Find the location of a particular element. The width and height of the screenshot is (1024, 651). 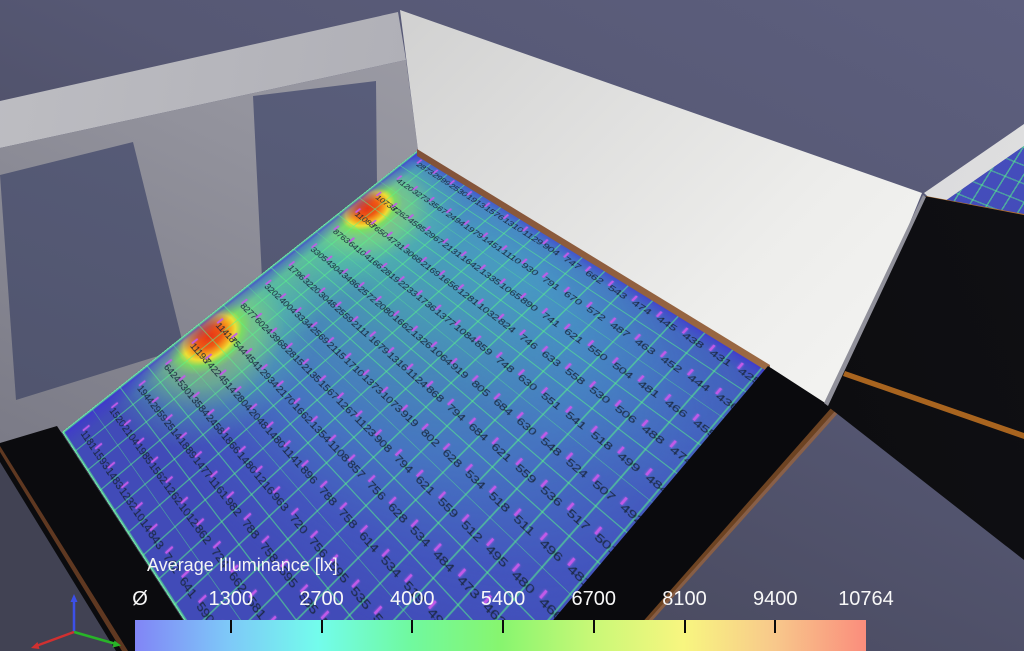

legend-scale-value: 5400 is located at coordinates (503, 599).